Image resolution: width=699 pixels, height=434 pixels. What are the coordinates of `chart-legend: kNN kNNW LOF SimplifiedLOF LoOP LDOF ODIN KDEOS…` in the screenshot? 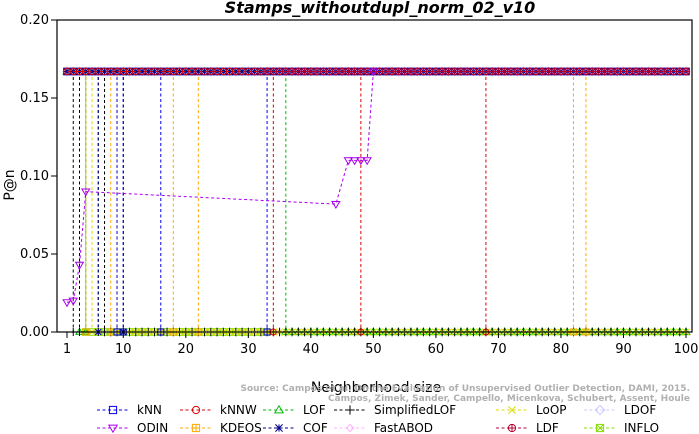 It's located at (378, 418).